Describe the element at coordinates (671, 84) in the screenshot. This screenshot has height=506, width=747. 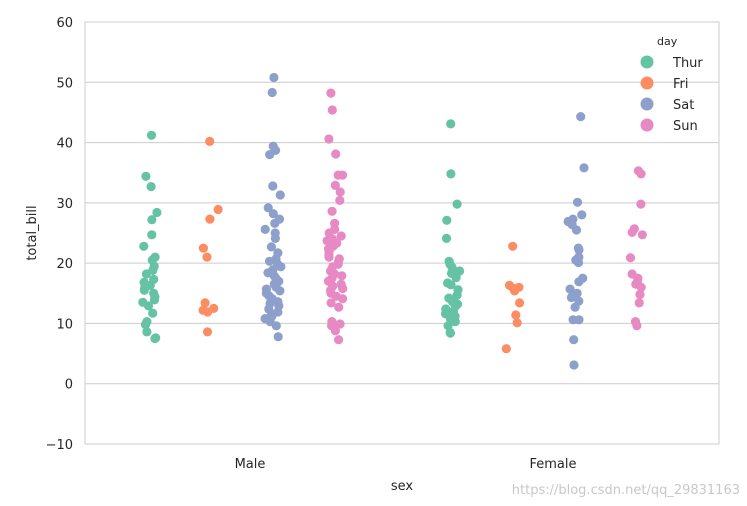
I see `legend: day Thur Fri Sat Sun` at that location.